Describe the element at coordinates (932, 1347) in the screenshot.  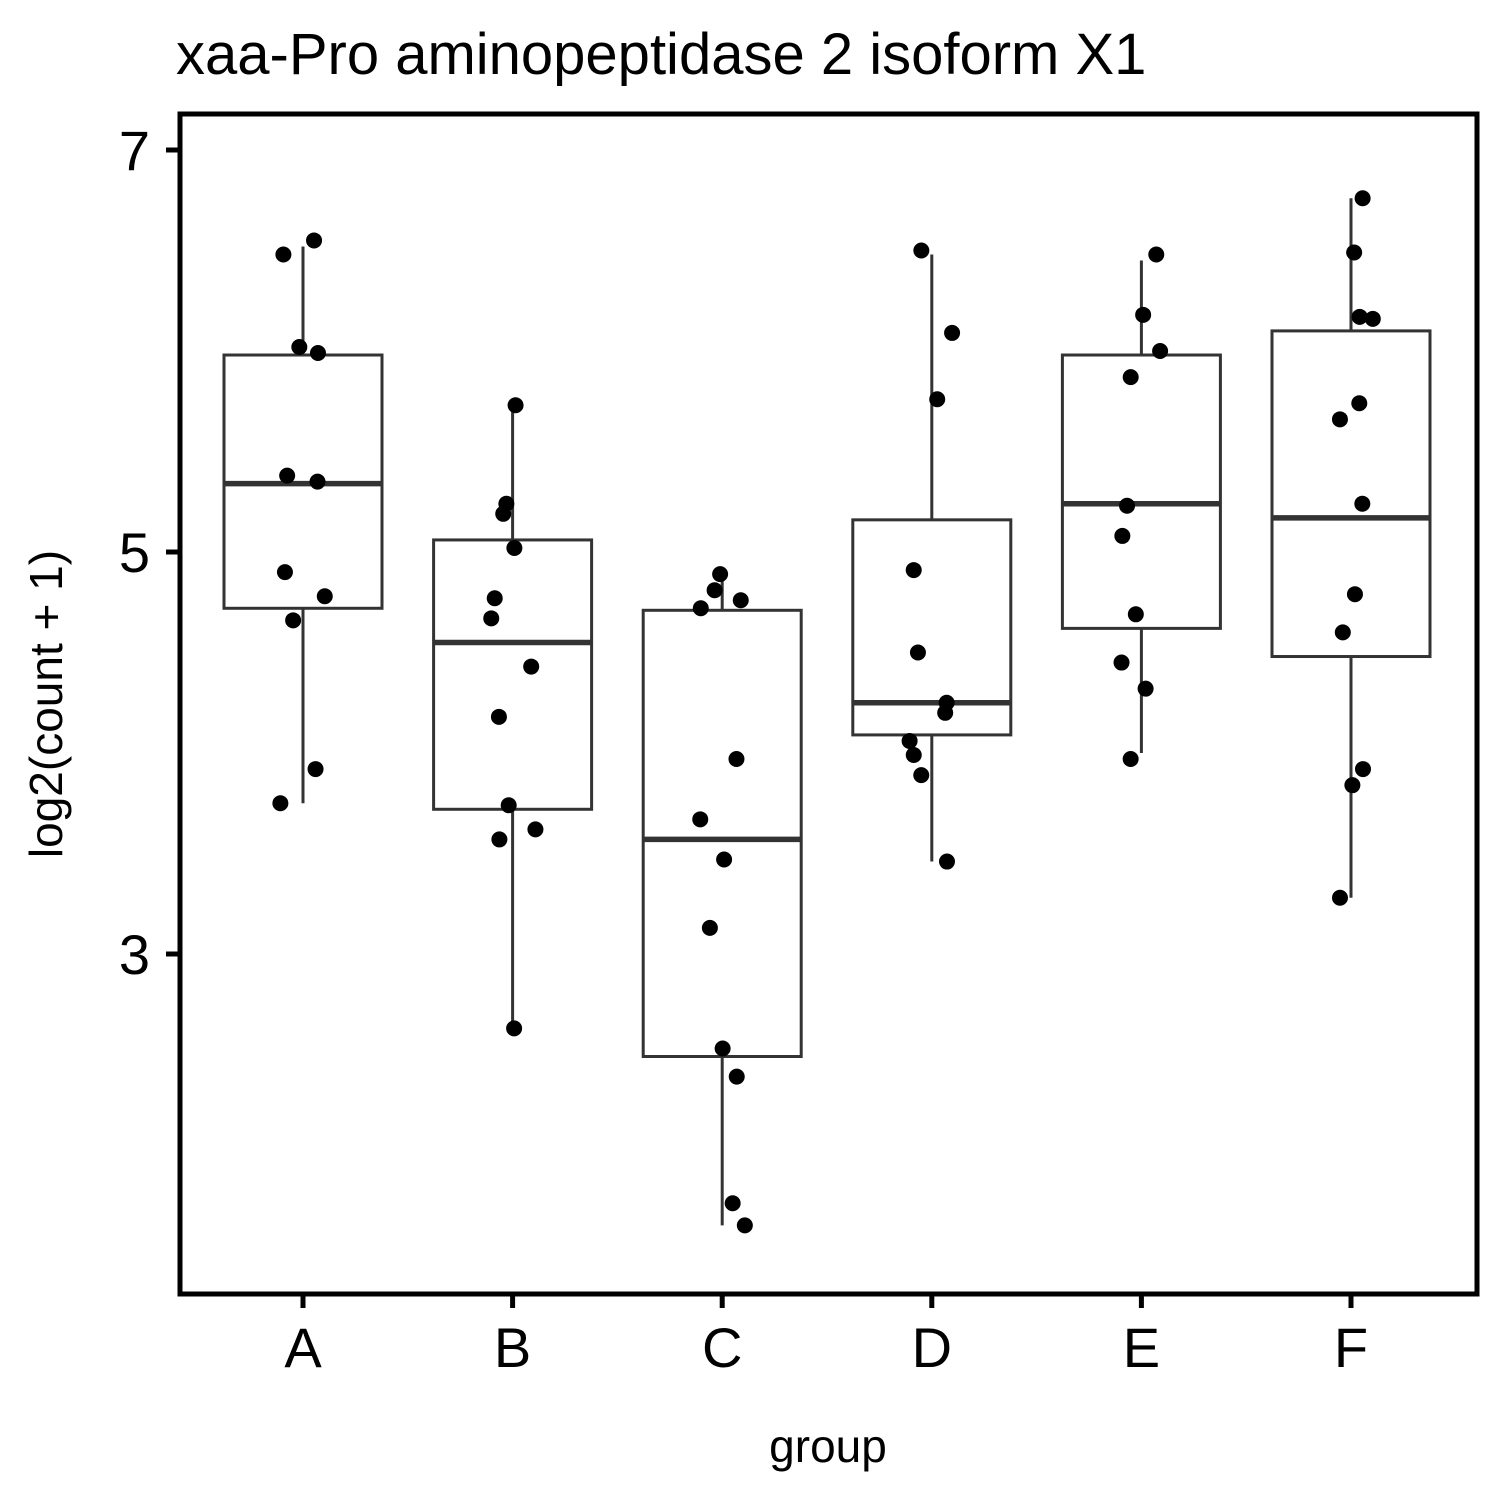
I see `x-tick-label: D` at that location.